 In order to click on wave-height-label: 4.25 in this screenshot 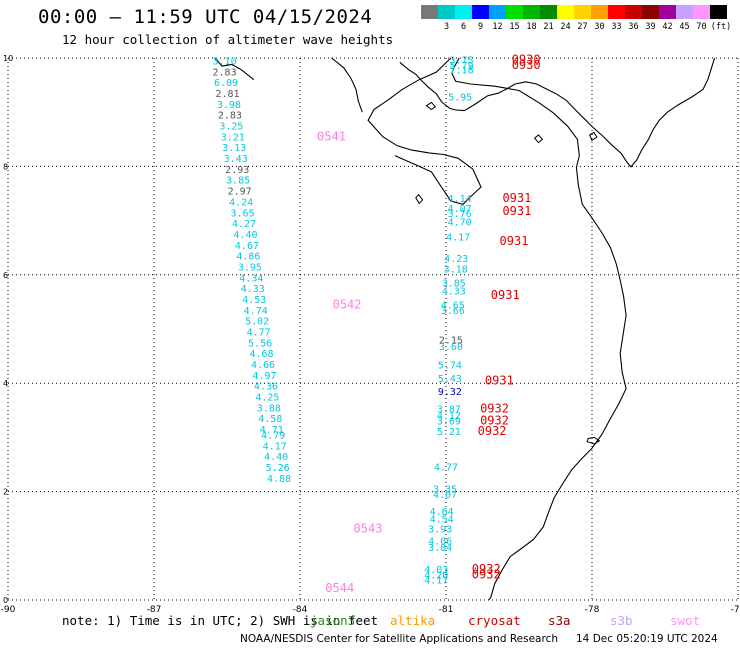, I will do `click(267, 398)`.